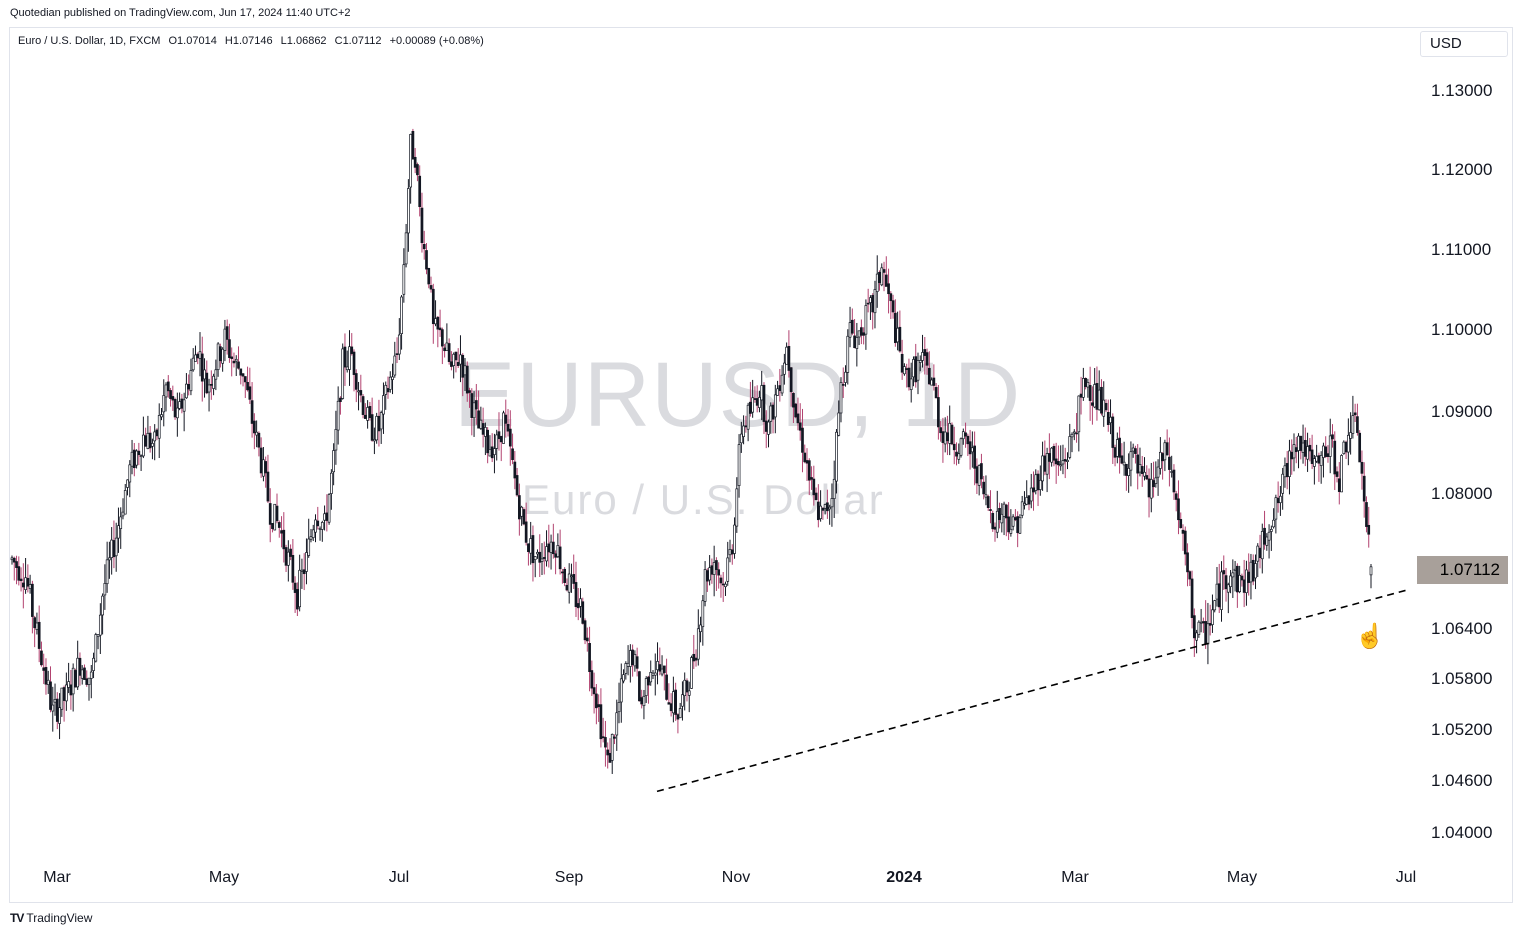  Describe the element at coordinates (89, 41) in the screenshot. I see `symbol-name: Euro / U.S. Dollar, 1D, FXCM` at that location.